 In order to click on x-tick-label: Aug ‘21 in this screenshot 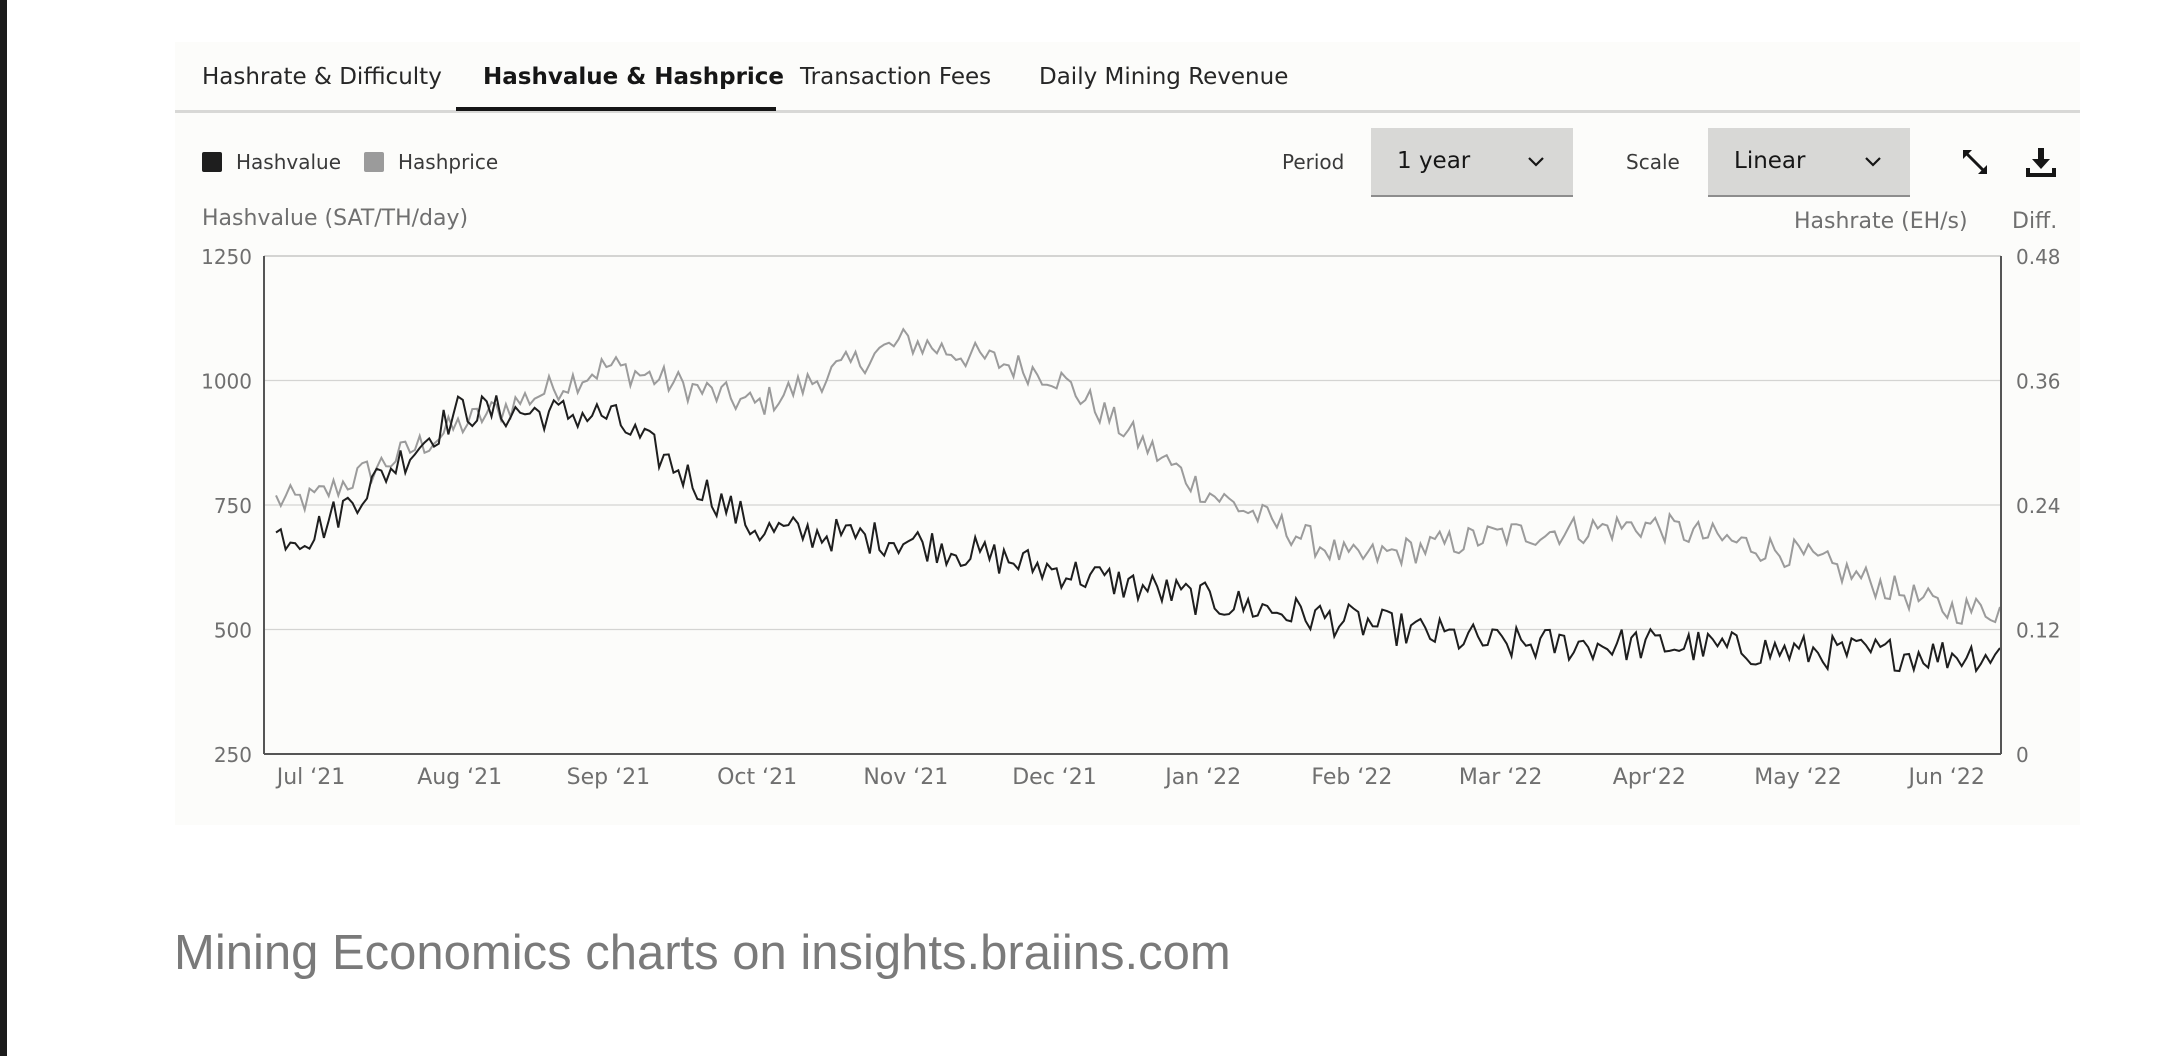, I will do `click(459, 777)`.